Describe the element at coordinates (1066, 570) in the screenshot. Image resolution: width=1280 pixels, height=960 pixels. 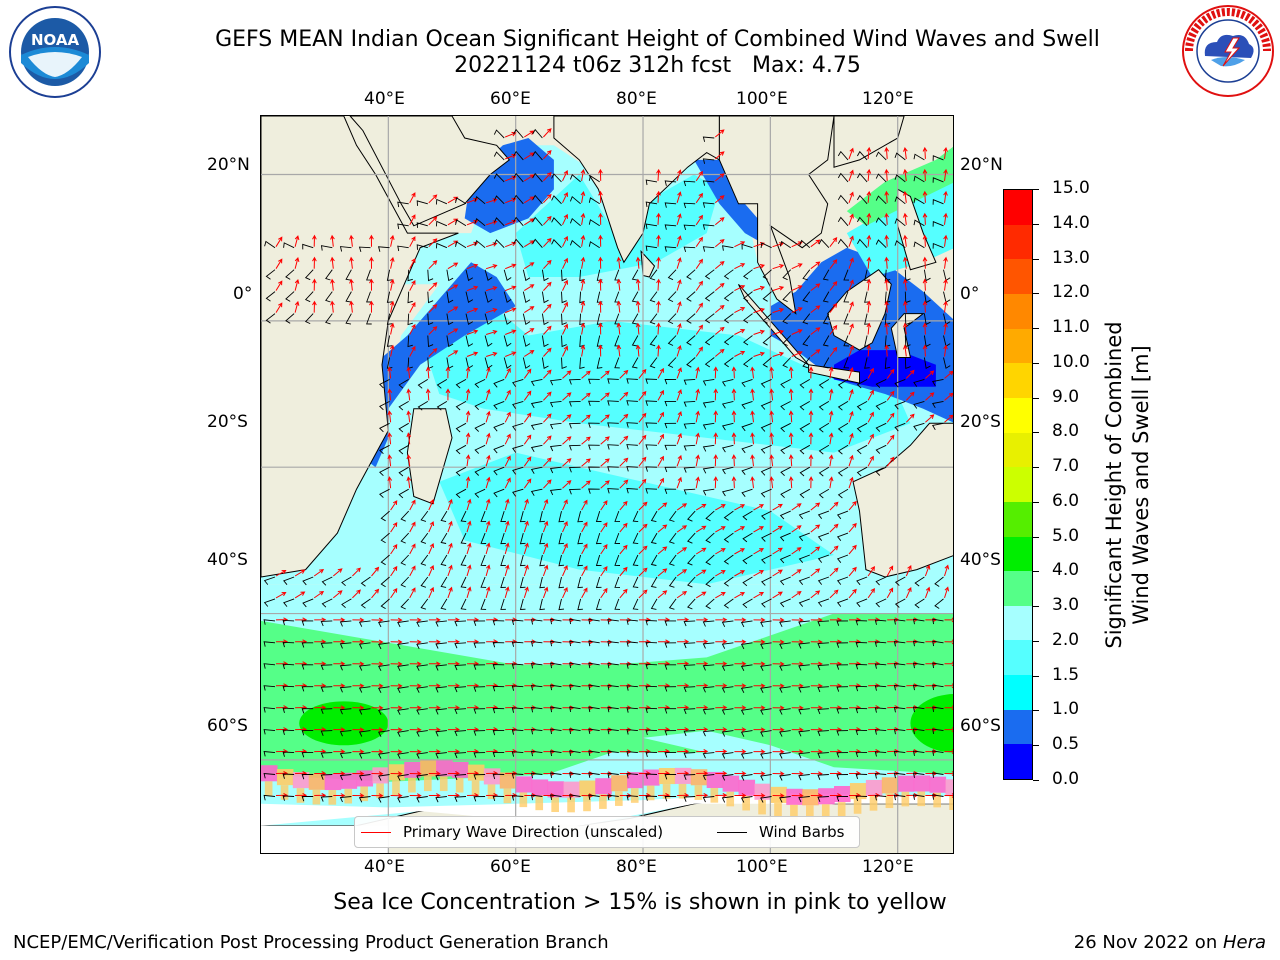
I see `colorbar-tick-label: 4.0` at that location.